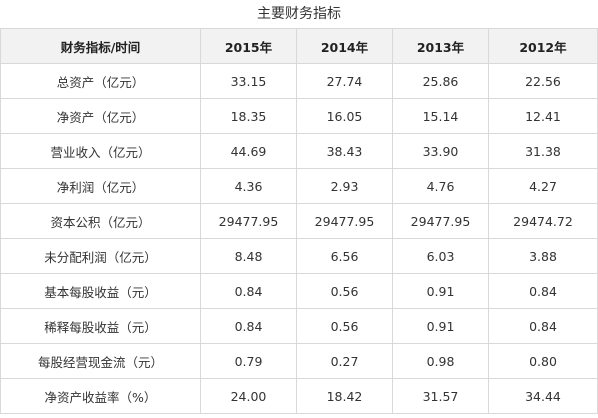 This screenshot has width=598, height=418. Describe the element at coordinates (344, 186) in the screenshot. I see `cell-value: 2.93` at that location.